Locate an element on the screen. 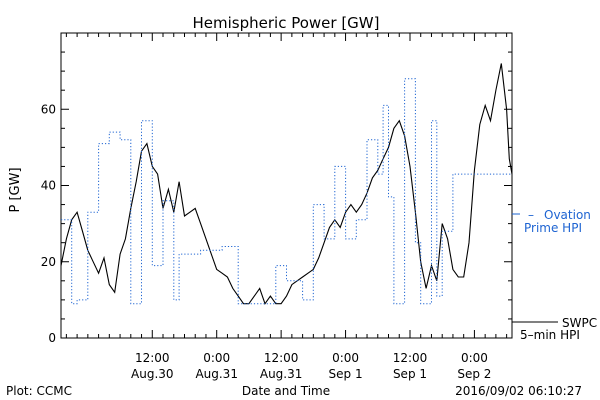  x-tick-label-date: Aug.30 is located at coordinates (152, 374).